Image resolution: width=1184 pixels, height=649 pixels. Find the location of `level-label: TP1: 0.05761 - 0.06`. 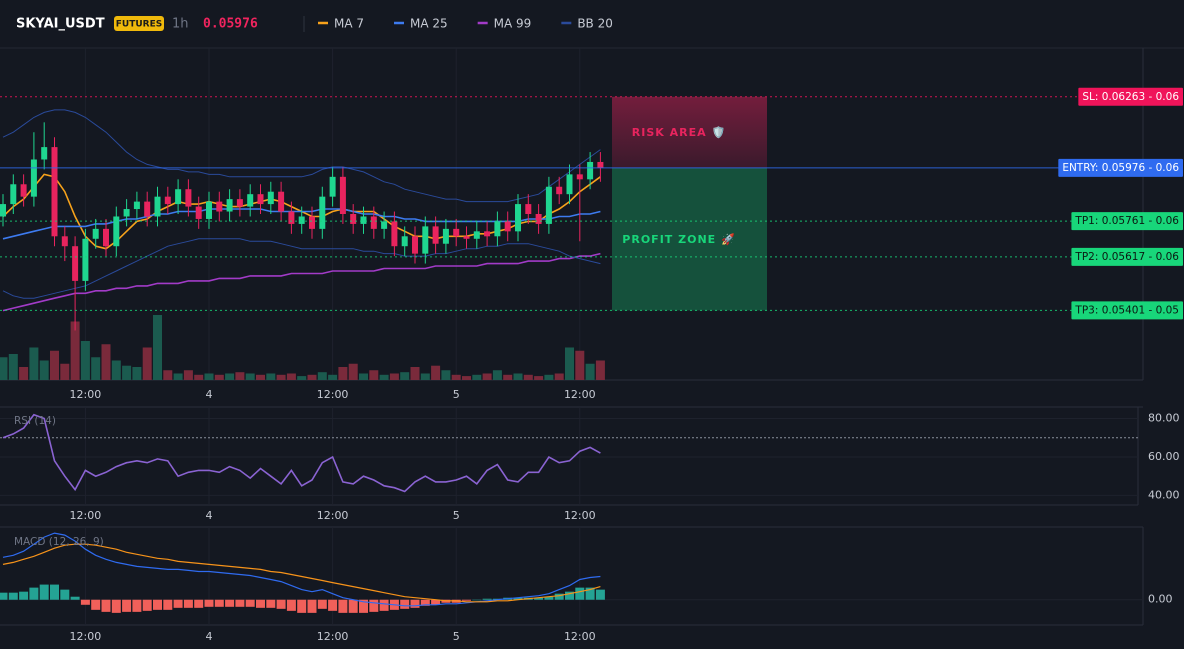

level-label: TP1: 0.05761 - 0.06 is located at coordinates (1126, 221).